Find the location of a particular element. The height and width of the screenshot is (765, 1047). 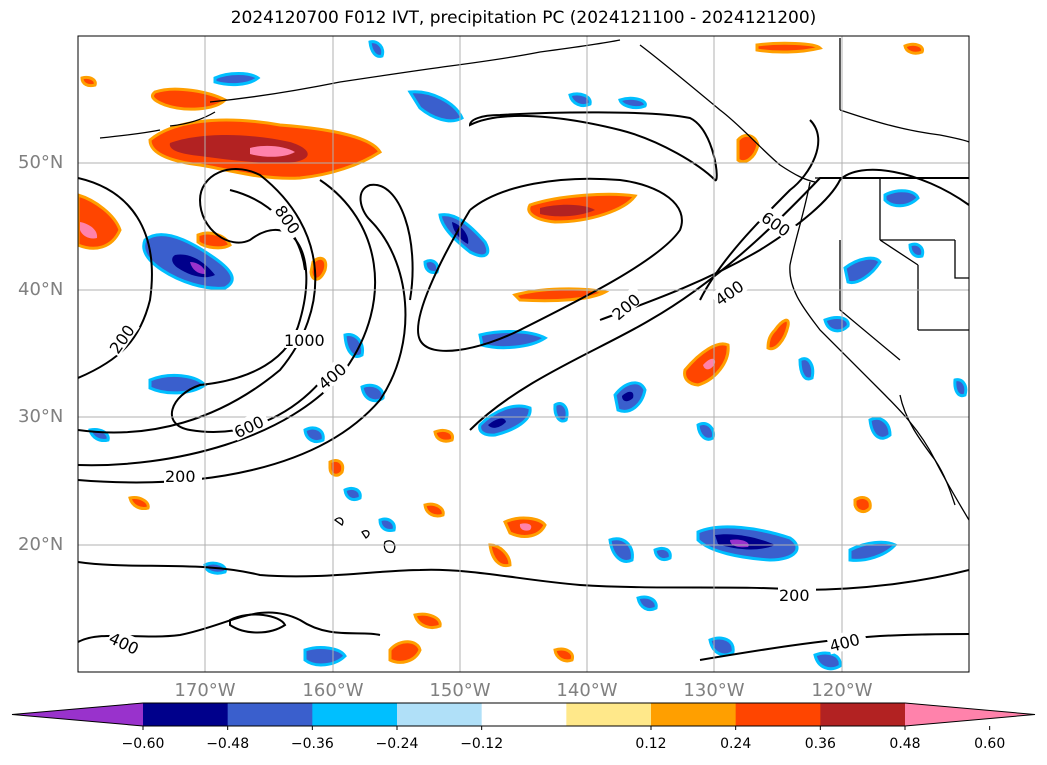

aleutian-islands is located at coordinates (157, 125).